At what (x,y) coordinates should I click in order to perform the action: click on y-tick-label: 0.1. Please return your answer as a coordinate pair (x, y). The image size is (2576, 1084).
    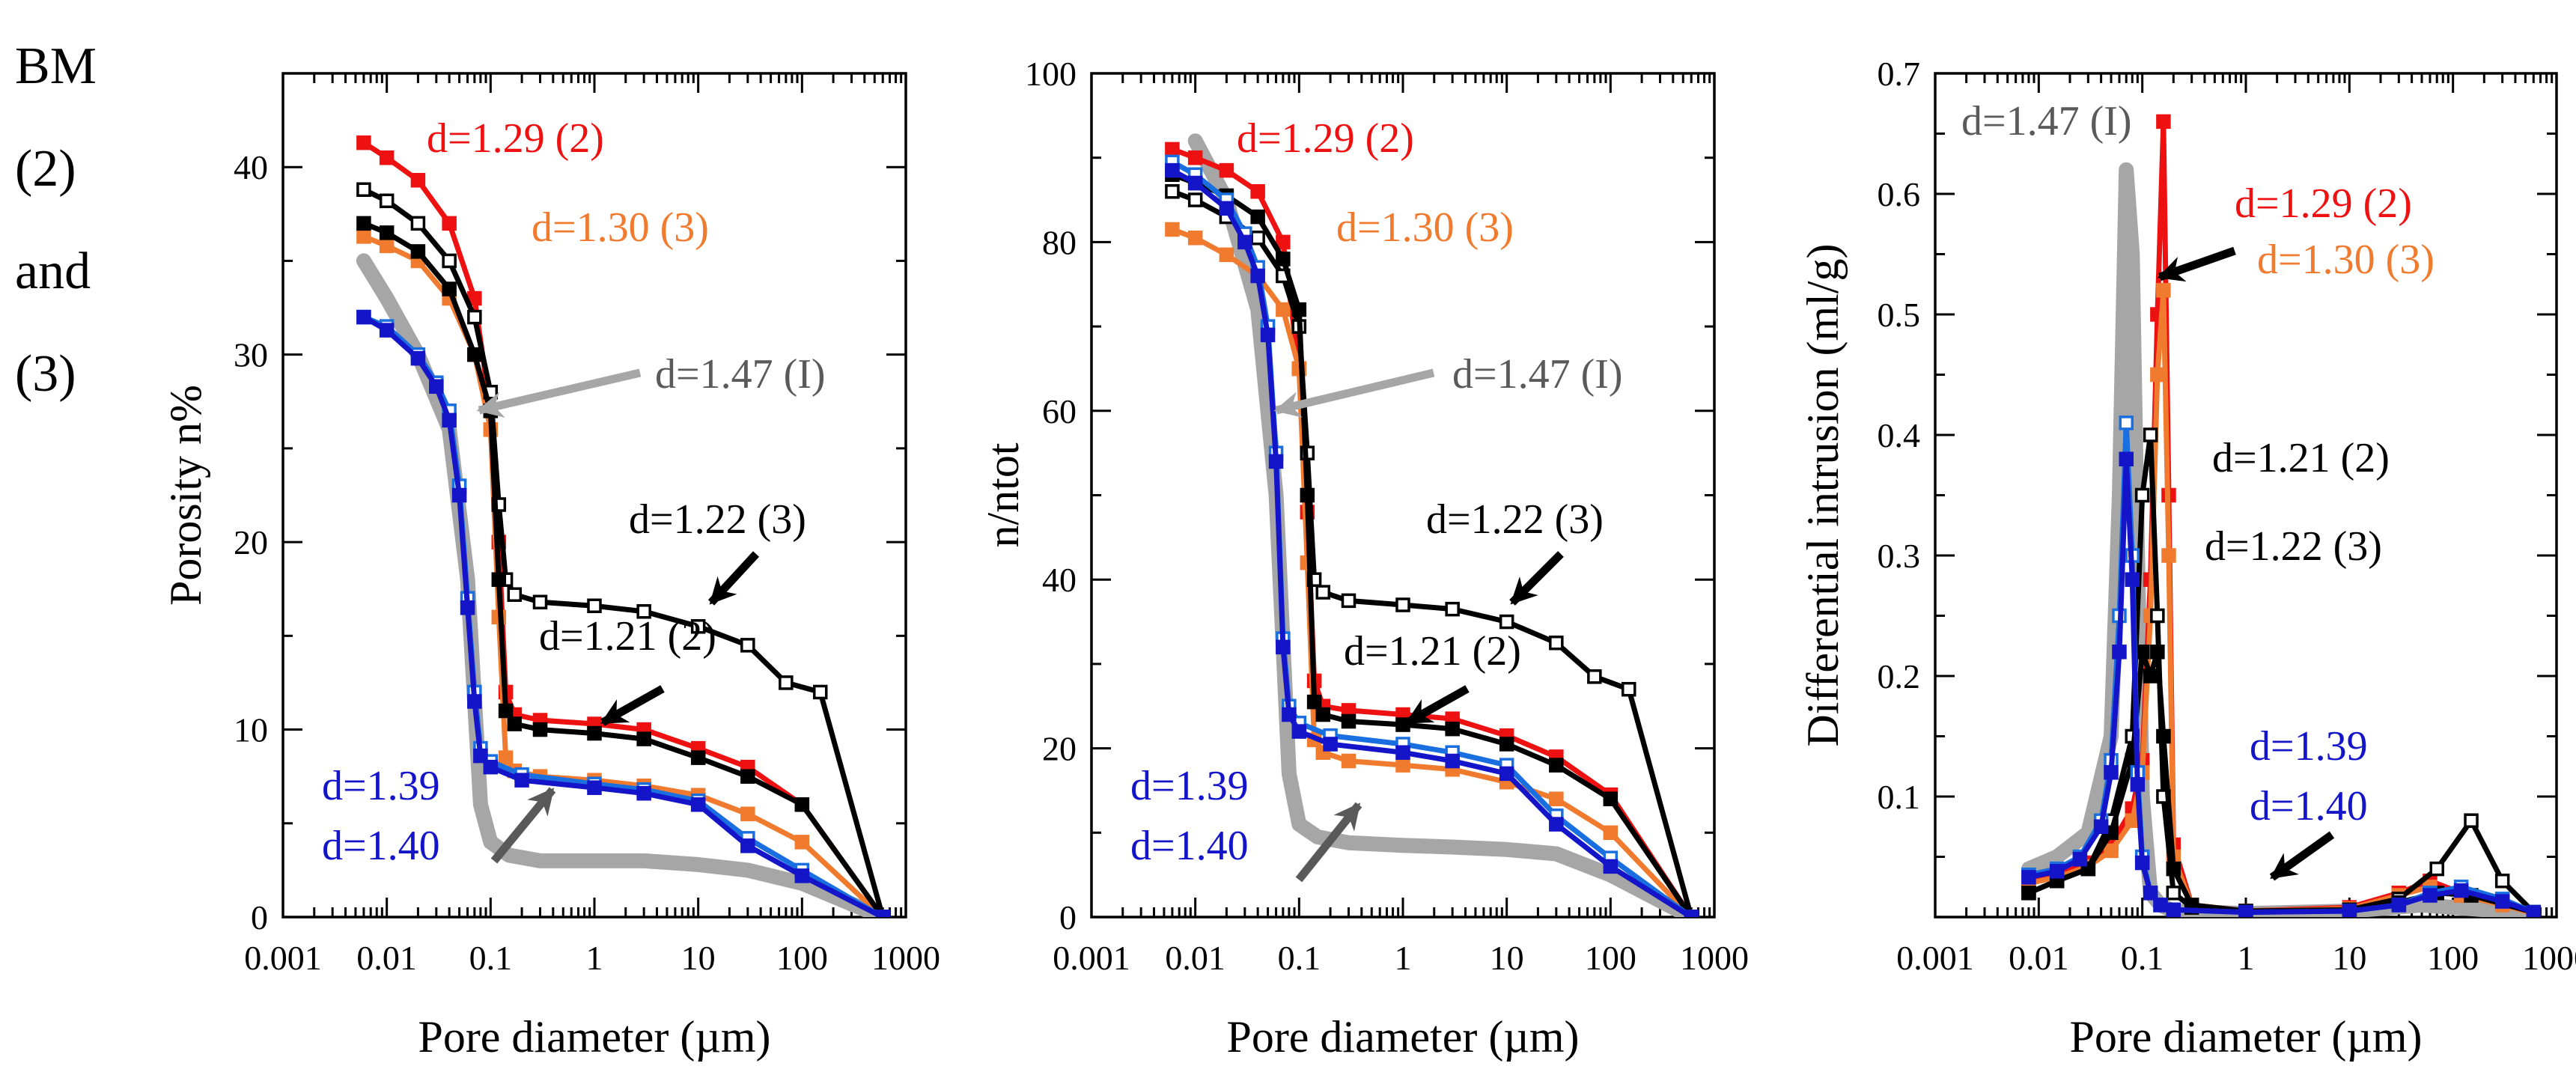
    Looking at the image, I should click on (1900, 797).